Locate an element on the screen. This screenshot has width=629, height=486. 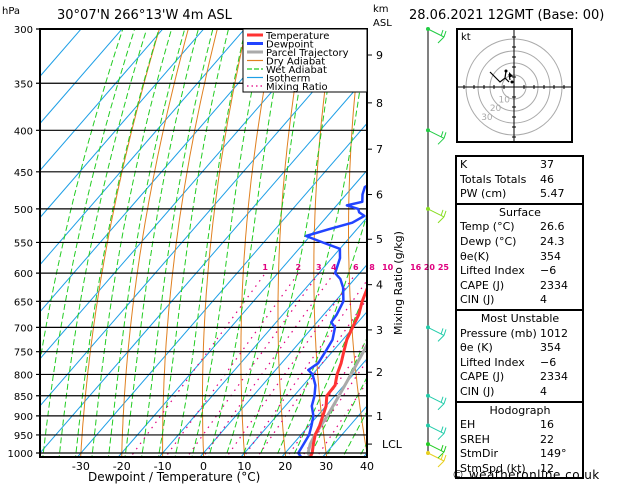
hodo-index-label: SREH is located at coordinates (475, 439).